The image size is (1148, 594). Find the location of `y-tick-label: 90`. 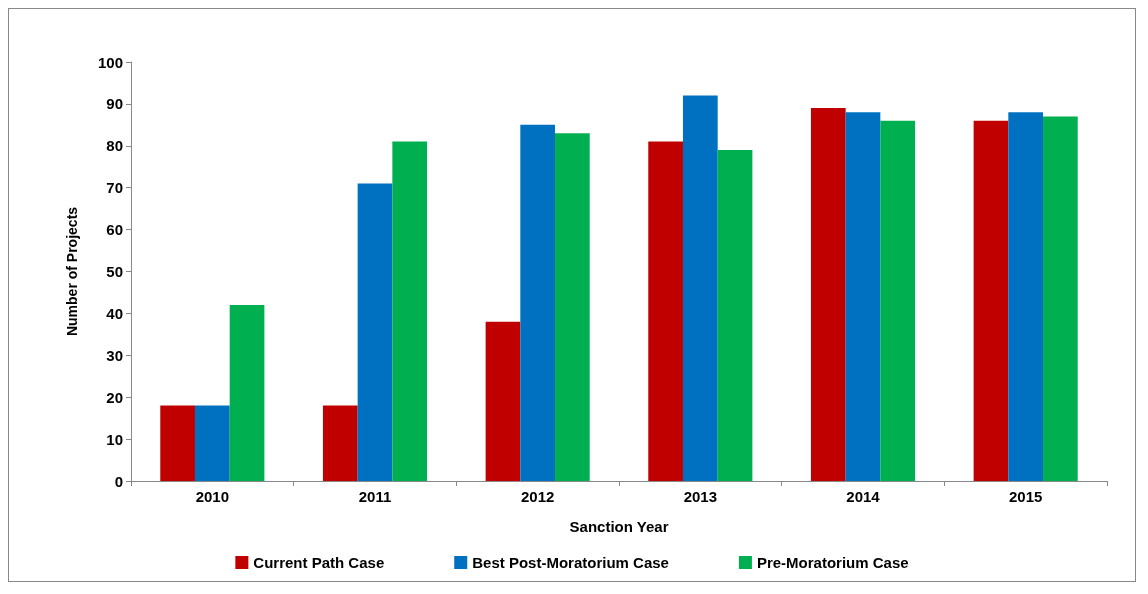

y-tick-label: 90 is located at coordinates (114, 104).